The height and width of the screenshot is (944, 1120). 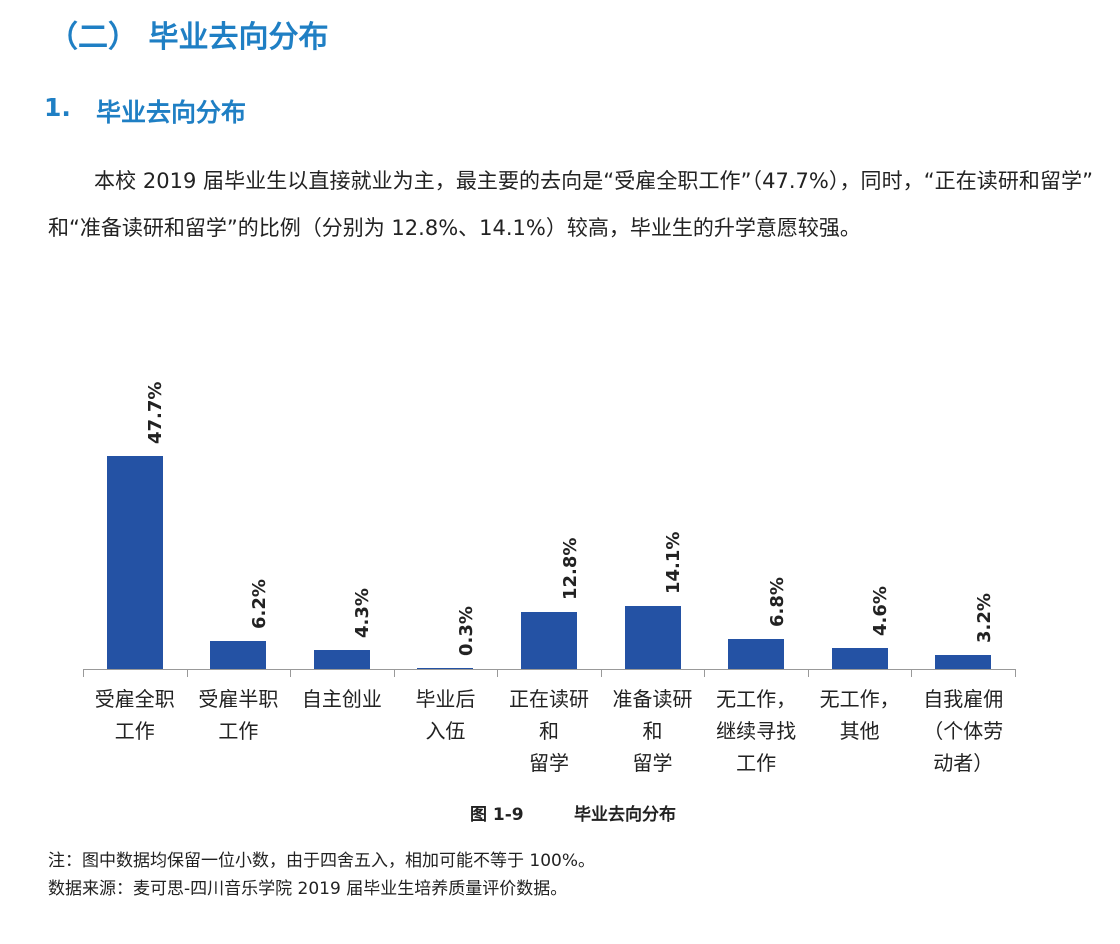 I want to click on value-label: 14.1%, so click(x=674, y=563).